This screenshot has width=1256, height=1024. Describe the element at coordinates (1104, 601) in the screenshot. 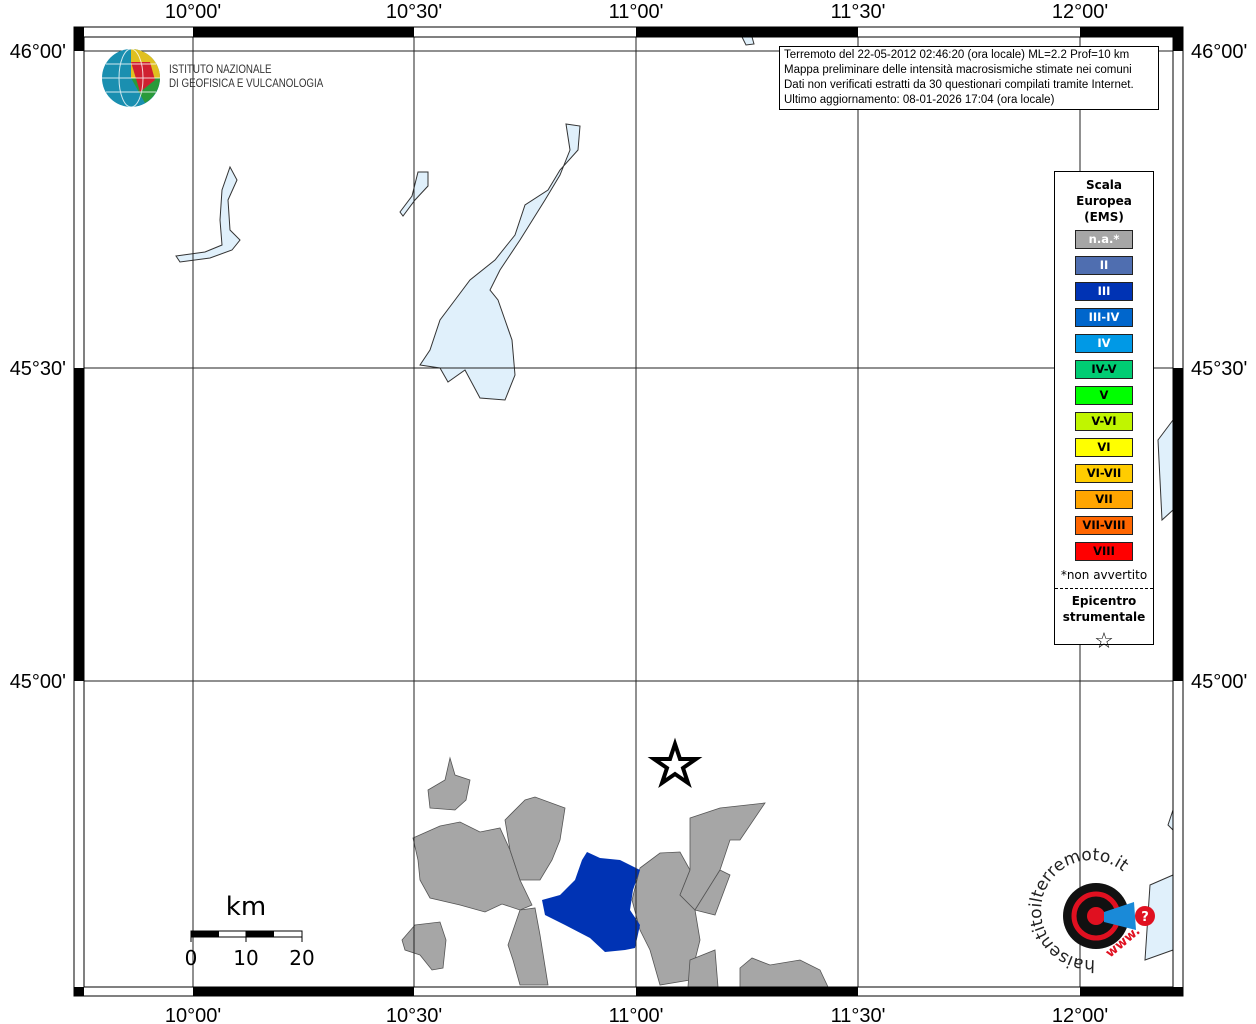

I see `legend-epicenter-line: Epicentro` at that location.